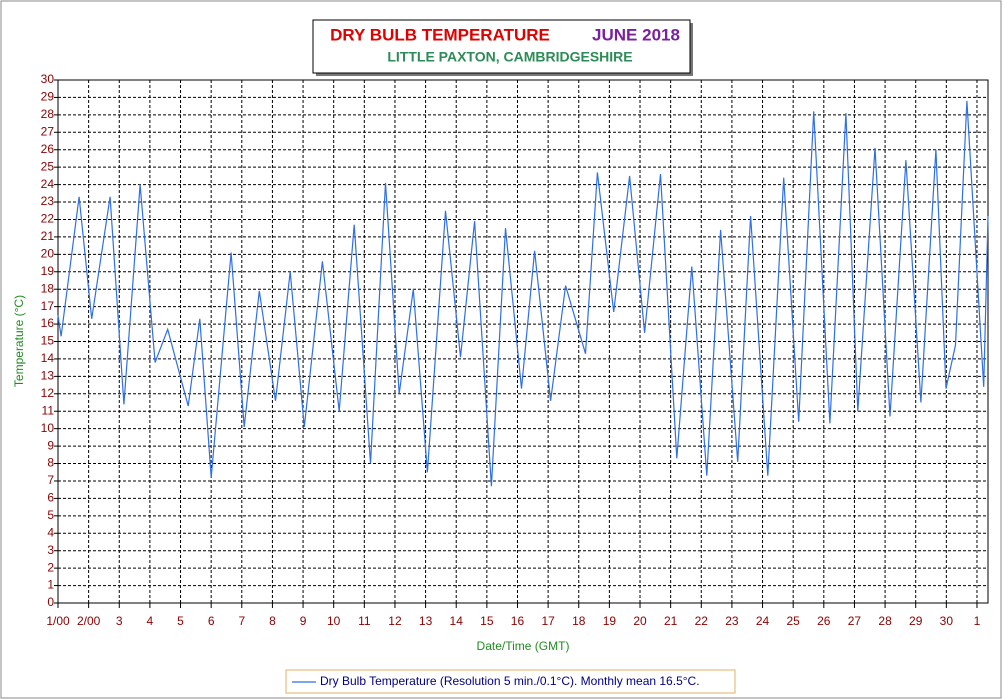  What do you see at coordinates (824, 621) in the screenshot?
I see `x-tick-label: 26` at bounding box center [824, 621].